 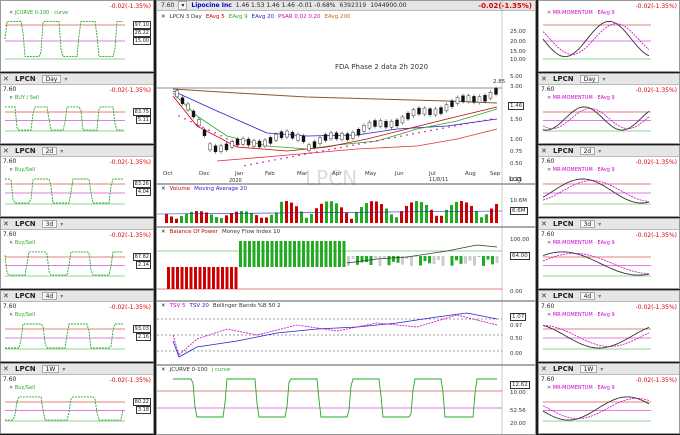 I want to click on legend-item: Moving Average 20, so click(x=221, y=189).